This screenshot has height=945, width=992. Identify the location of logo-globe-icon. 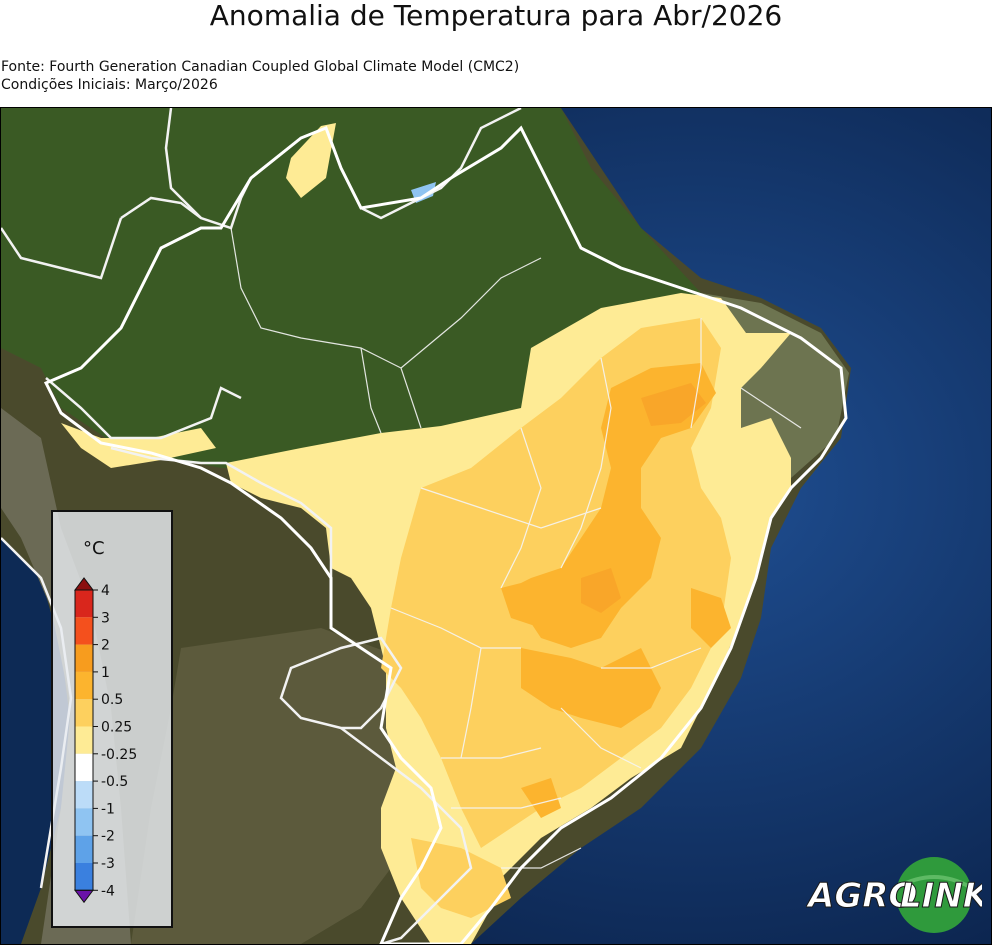
(934, 895).